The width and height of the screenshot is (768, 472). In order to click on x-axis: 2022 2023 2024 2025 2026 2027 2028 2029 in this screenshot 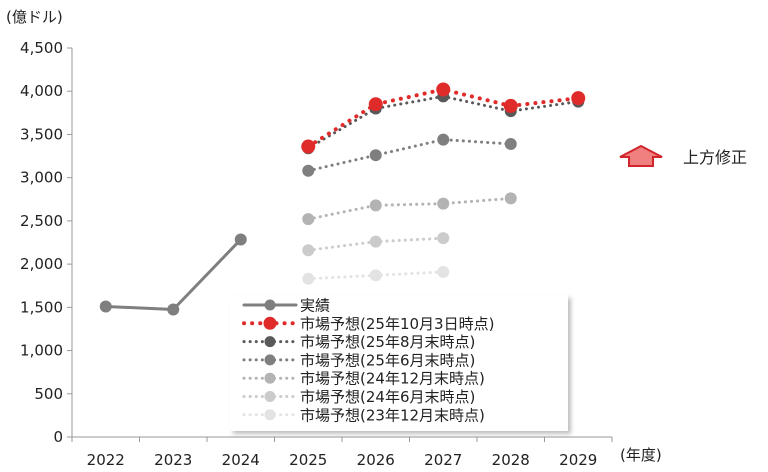, I will do `click(342, 452)`.